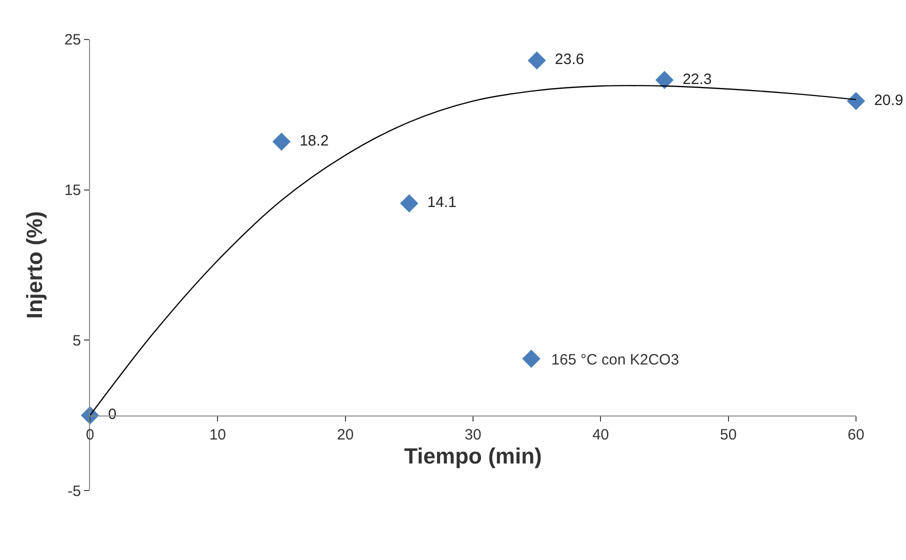 The height and width of the screenshot is (560, 906). Describe the element at coordinates (885, 100) in the screenshot. I see `data-label: 20.9` at that location.